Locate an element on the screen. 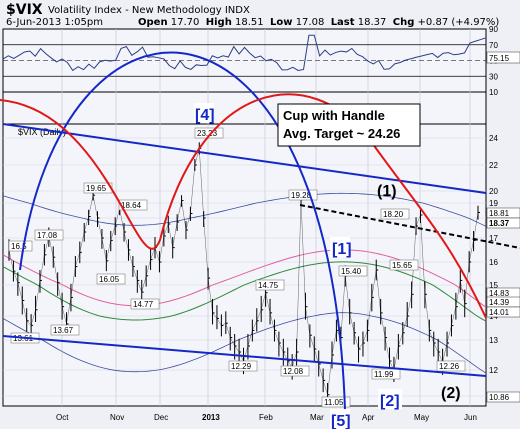  price-label: 15.40 is located at coordinates (351, 271).